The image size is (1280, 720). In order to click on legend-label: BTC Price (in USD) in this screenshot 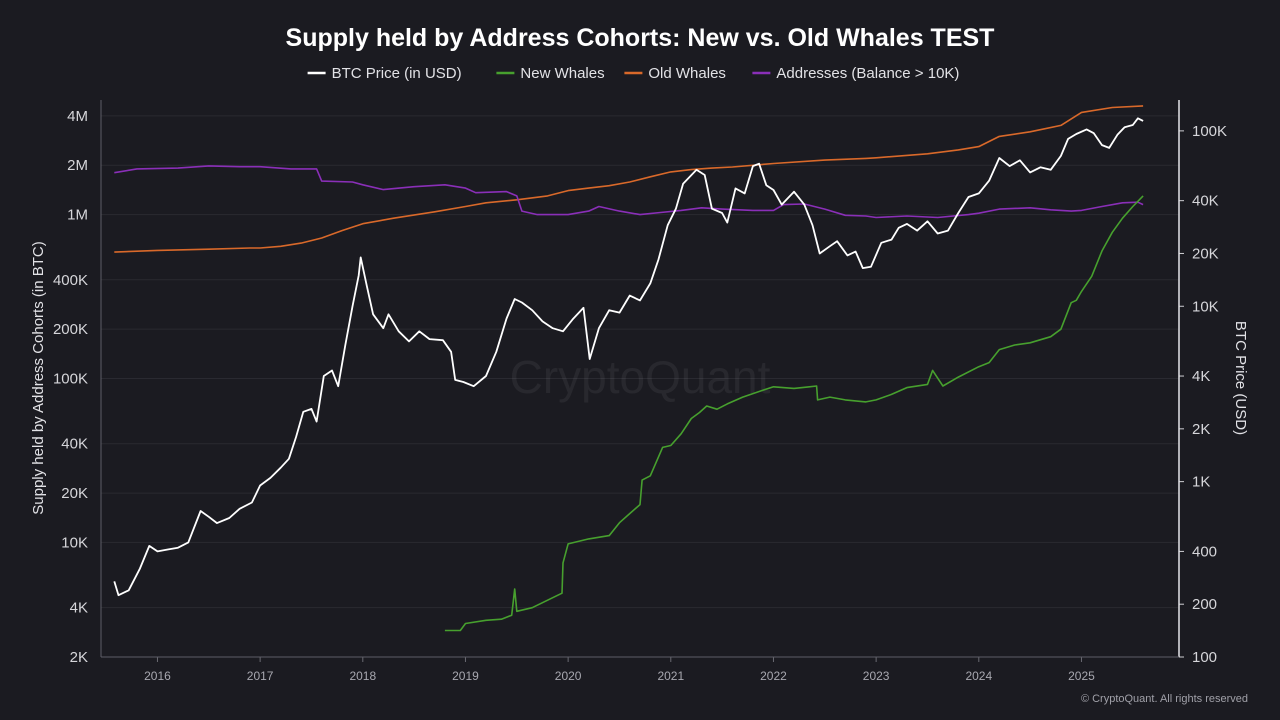, I will do `click(397, 73)`.